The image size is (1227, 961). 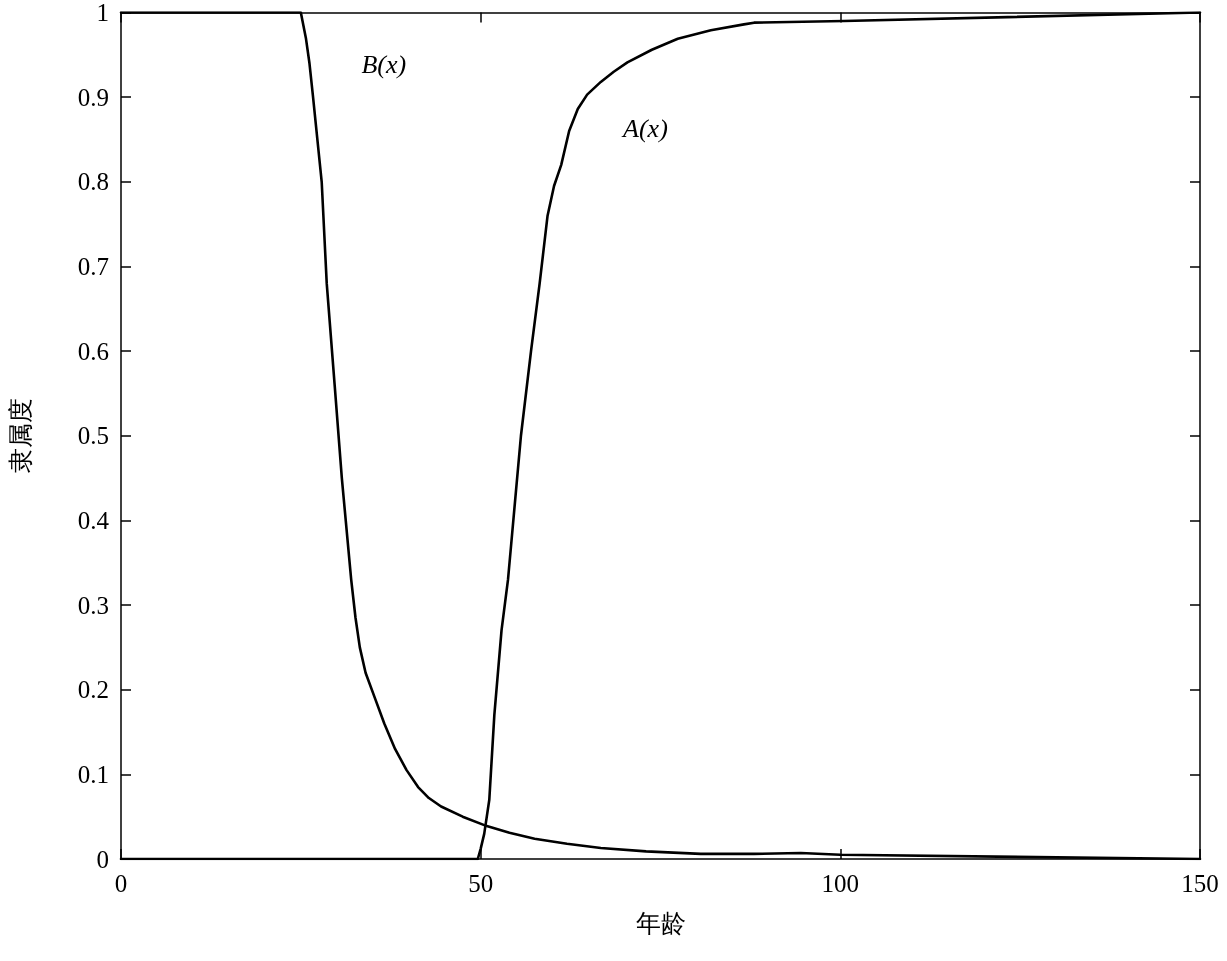 I want to click on y-tick-label: 1, so click(x=102, y=13).